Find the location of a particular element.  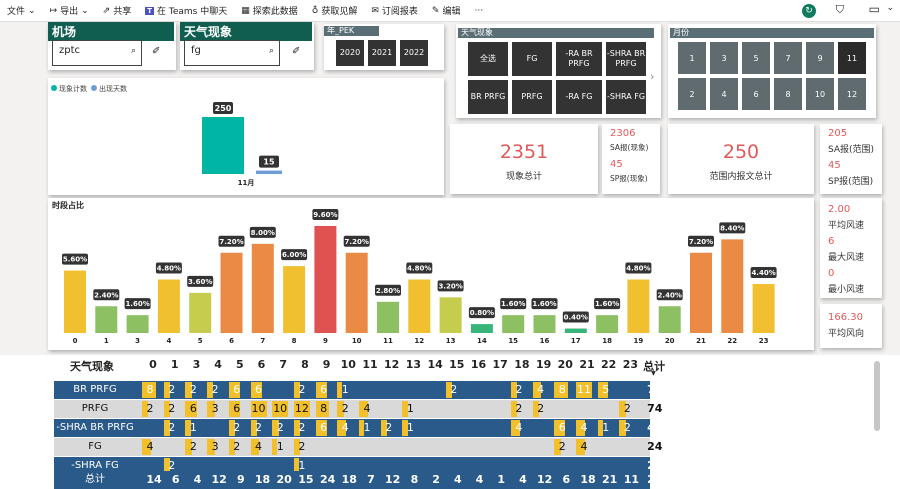

phen-ra-fg-button: -RA FG is located at coordinates (579, 97).